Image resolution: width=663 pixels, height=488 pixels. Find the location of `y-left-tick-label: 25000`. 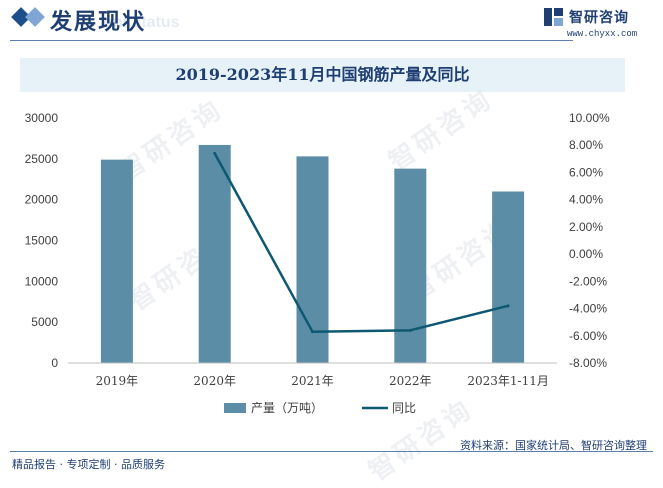

y-left-tick-label: 25000 is located at coordinates (42, 159).